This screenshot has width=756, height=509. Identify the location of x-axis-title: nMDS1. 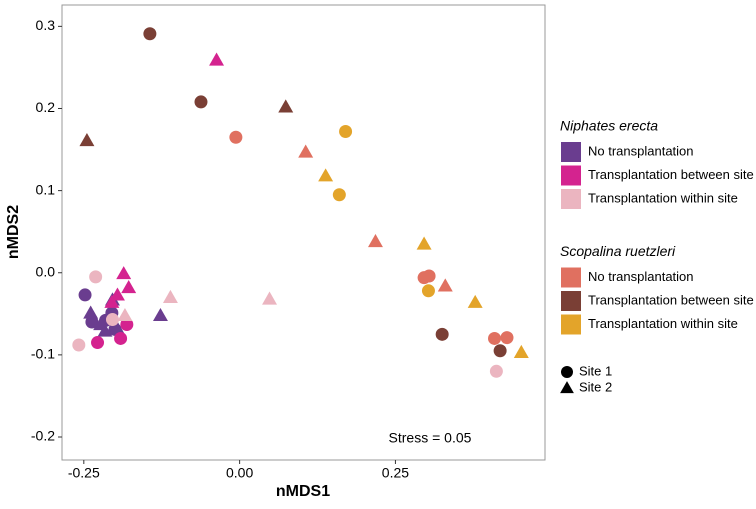
(303, 491).